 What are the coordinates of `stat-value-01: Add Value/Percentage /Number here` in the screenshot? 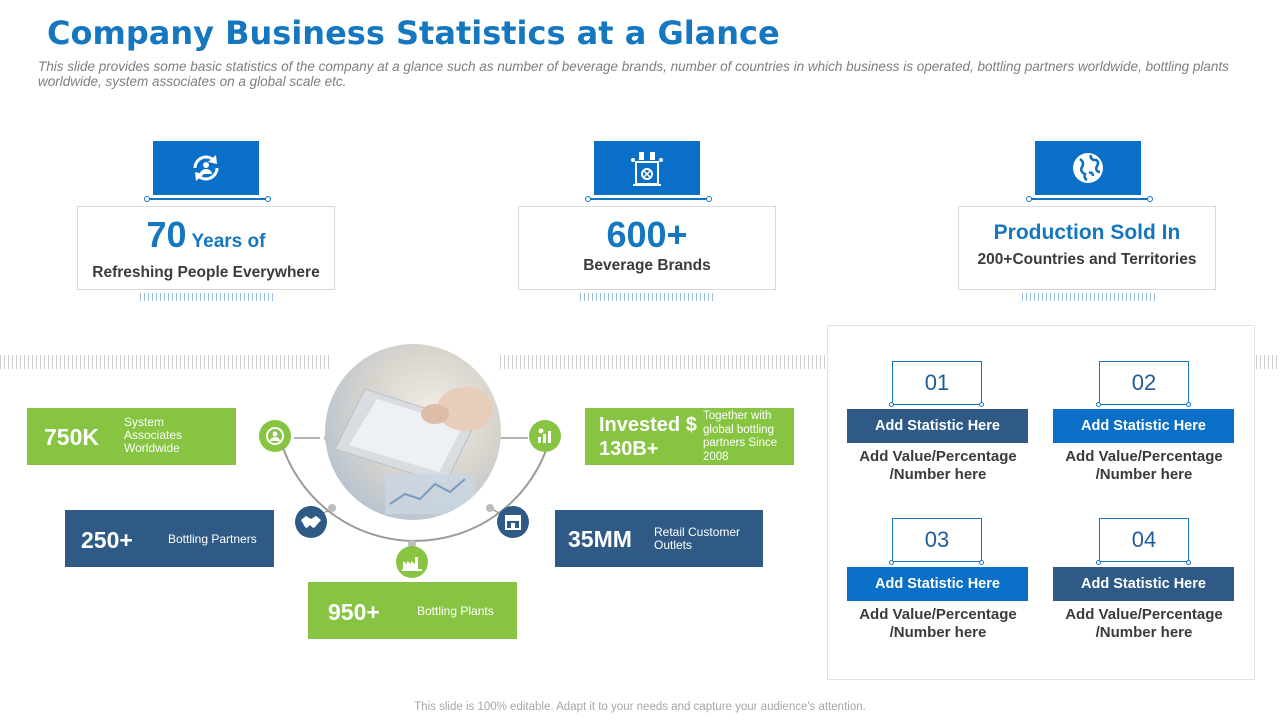 It's located at (938, 466).